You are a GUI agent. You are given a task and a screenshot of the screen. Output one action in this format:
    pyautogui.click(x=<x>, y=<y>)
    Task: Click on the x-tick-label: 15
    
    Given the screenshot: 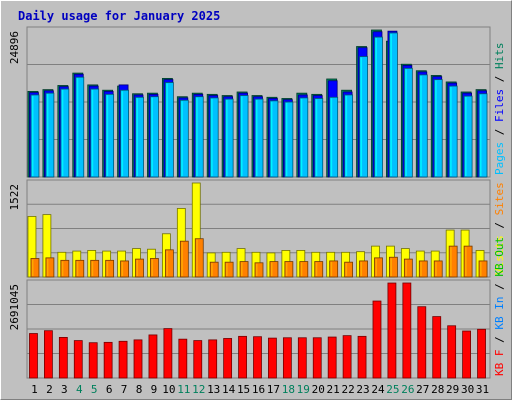 What is the action you would take?
    pyautogui.click(x=243, y=389)
    